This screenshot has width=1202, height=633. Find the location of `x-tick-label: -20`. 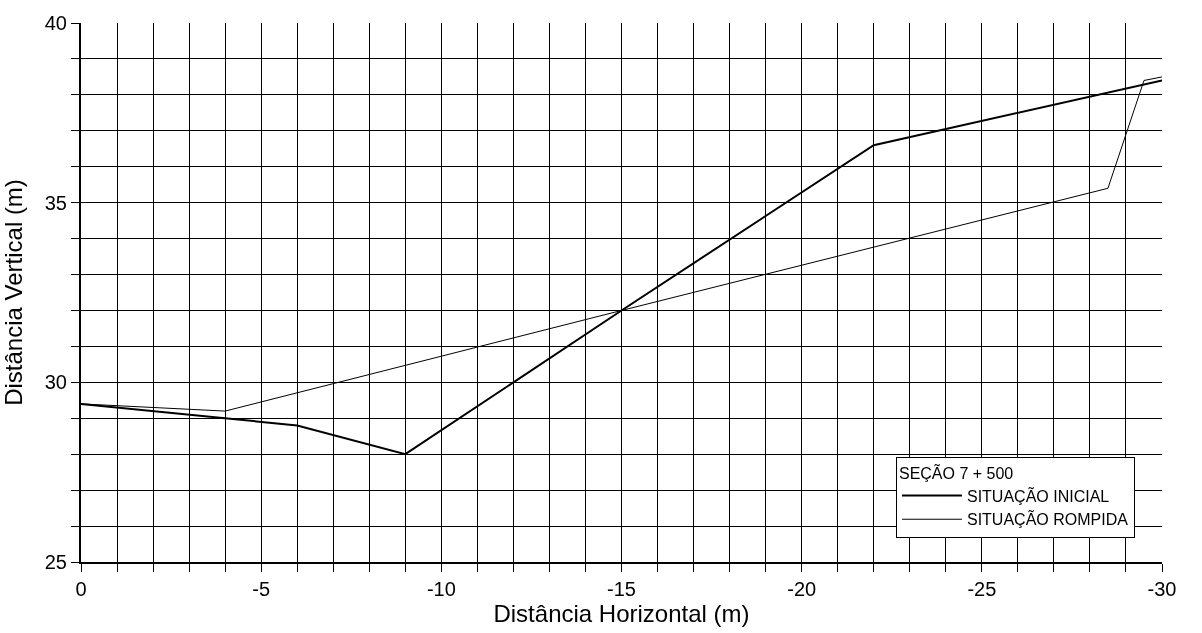

x-tick-label: -20 is located at coordinates (802, 589).